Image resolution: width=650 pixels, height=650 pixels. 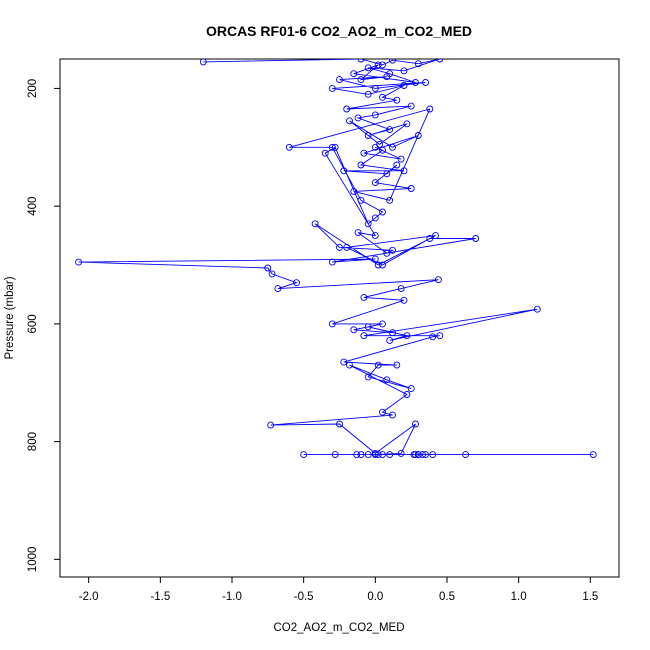 What do you see at coordinates (33, 88) in the screenshot?
I see `y-tick-label: 200` at bounding box center [33, 88].